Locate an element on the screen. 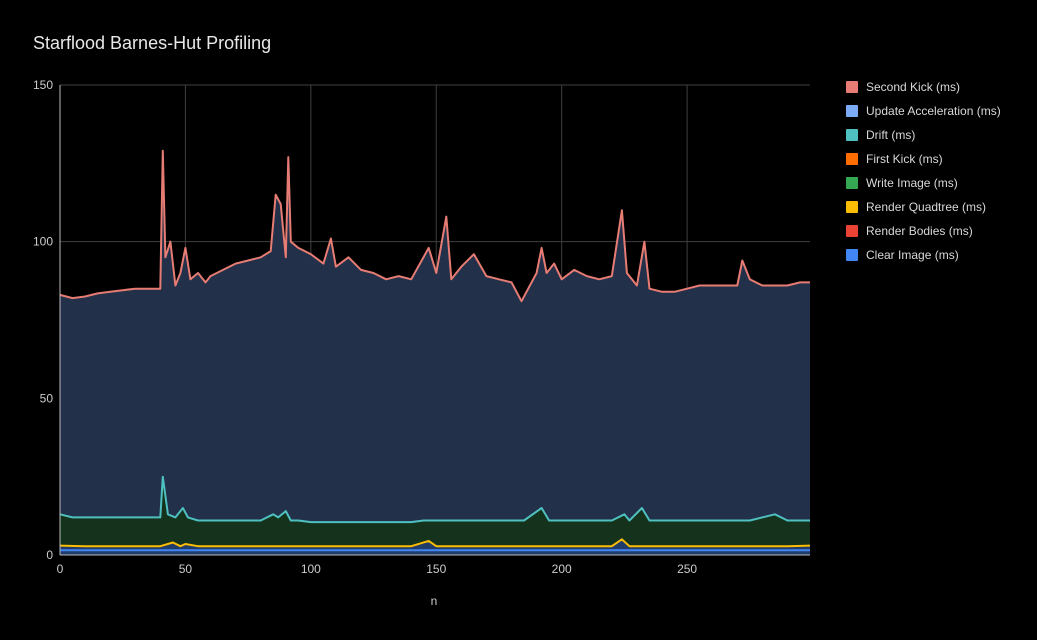 This screenshot has width=1037, height=640. legend-item: Render Bodies (ms) is located at coordinates (923, 231).